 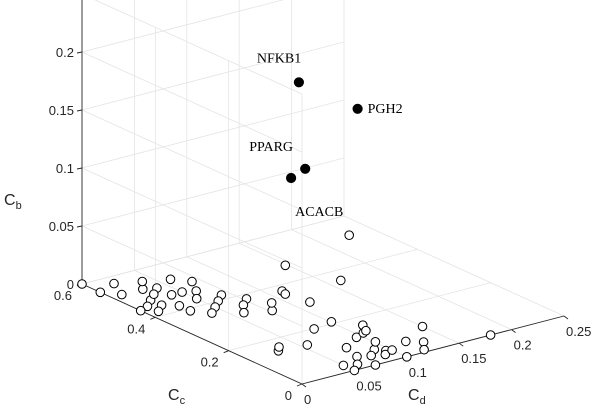 I want to click on y-tick-label: 0.2, so click(x=210, y=362).